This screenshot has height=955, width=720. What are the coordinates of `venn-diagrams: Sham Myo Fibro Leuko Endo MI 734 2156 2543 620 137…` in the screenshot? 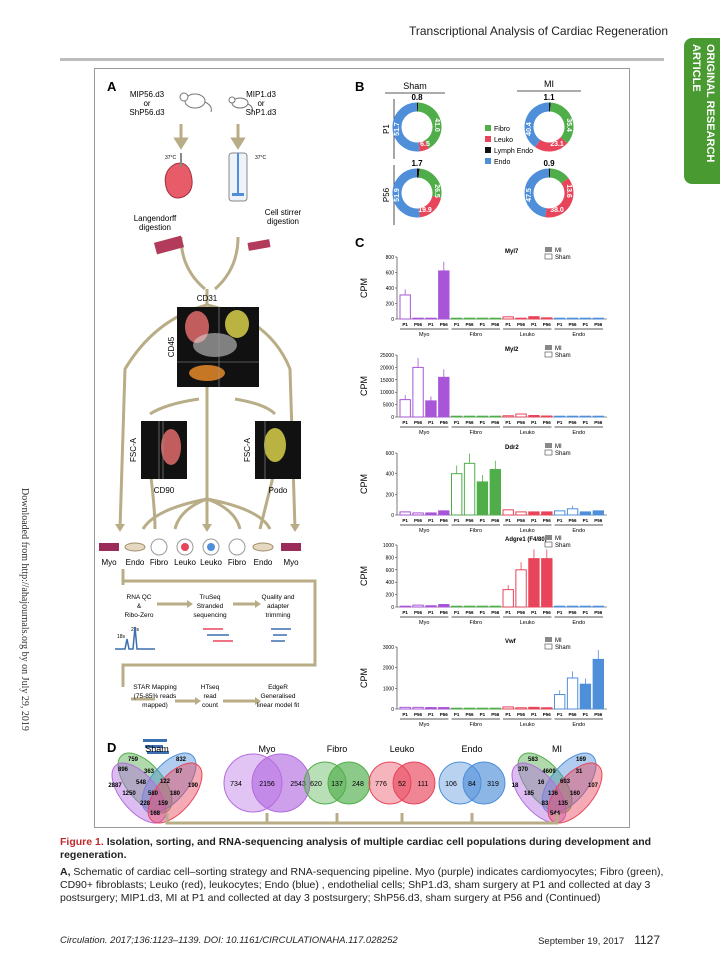 It's located at (355, 784).